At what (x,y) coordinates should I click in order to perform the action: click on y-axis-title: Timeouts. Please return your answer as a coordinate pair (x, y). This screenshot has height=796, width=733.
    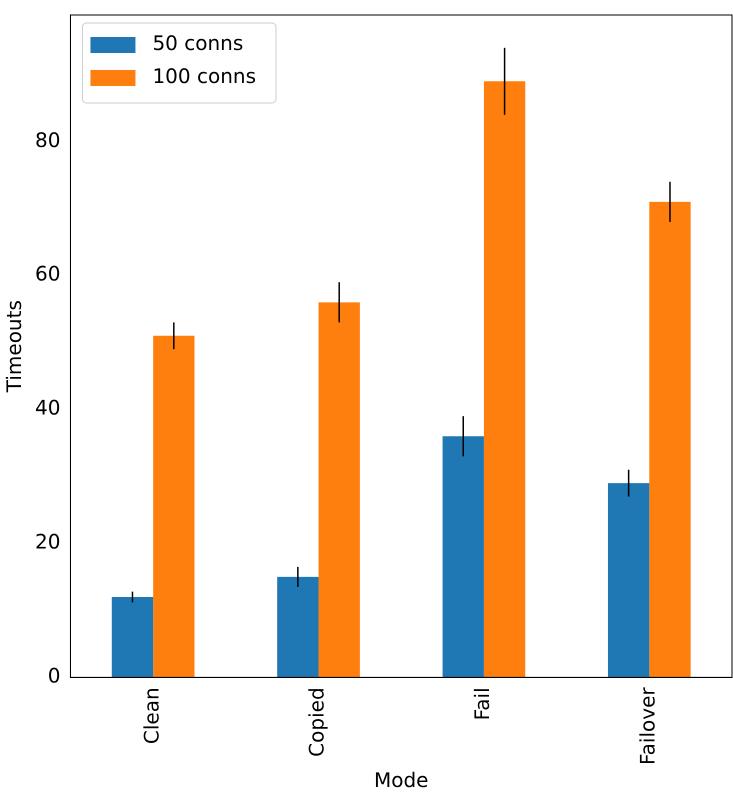
    Looking at the image, I should click on (14, 347).